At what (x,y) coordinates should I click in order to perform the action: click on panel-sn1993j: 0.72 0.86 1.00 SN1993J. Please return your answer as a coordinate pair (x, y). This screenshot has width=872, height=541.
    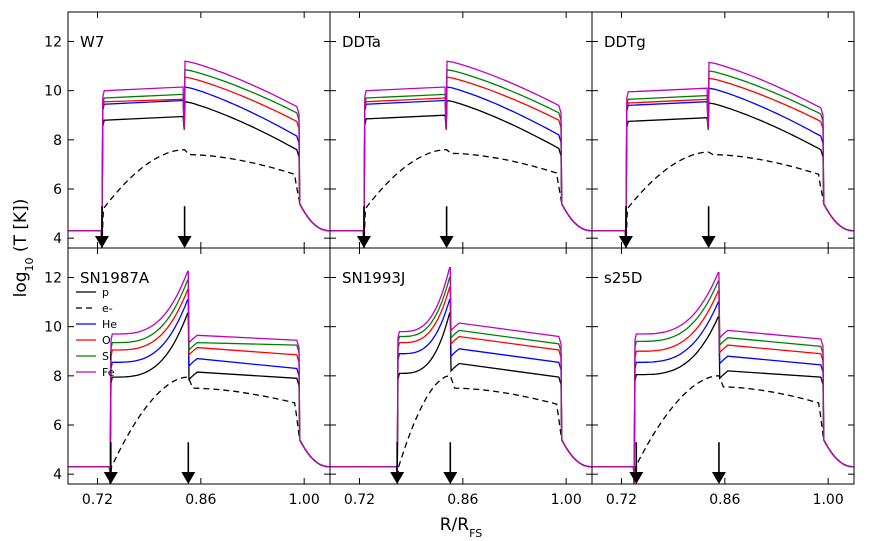
    Looking at the image, I should click on (461, 377).